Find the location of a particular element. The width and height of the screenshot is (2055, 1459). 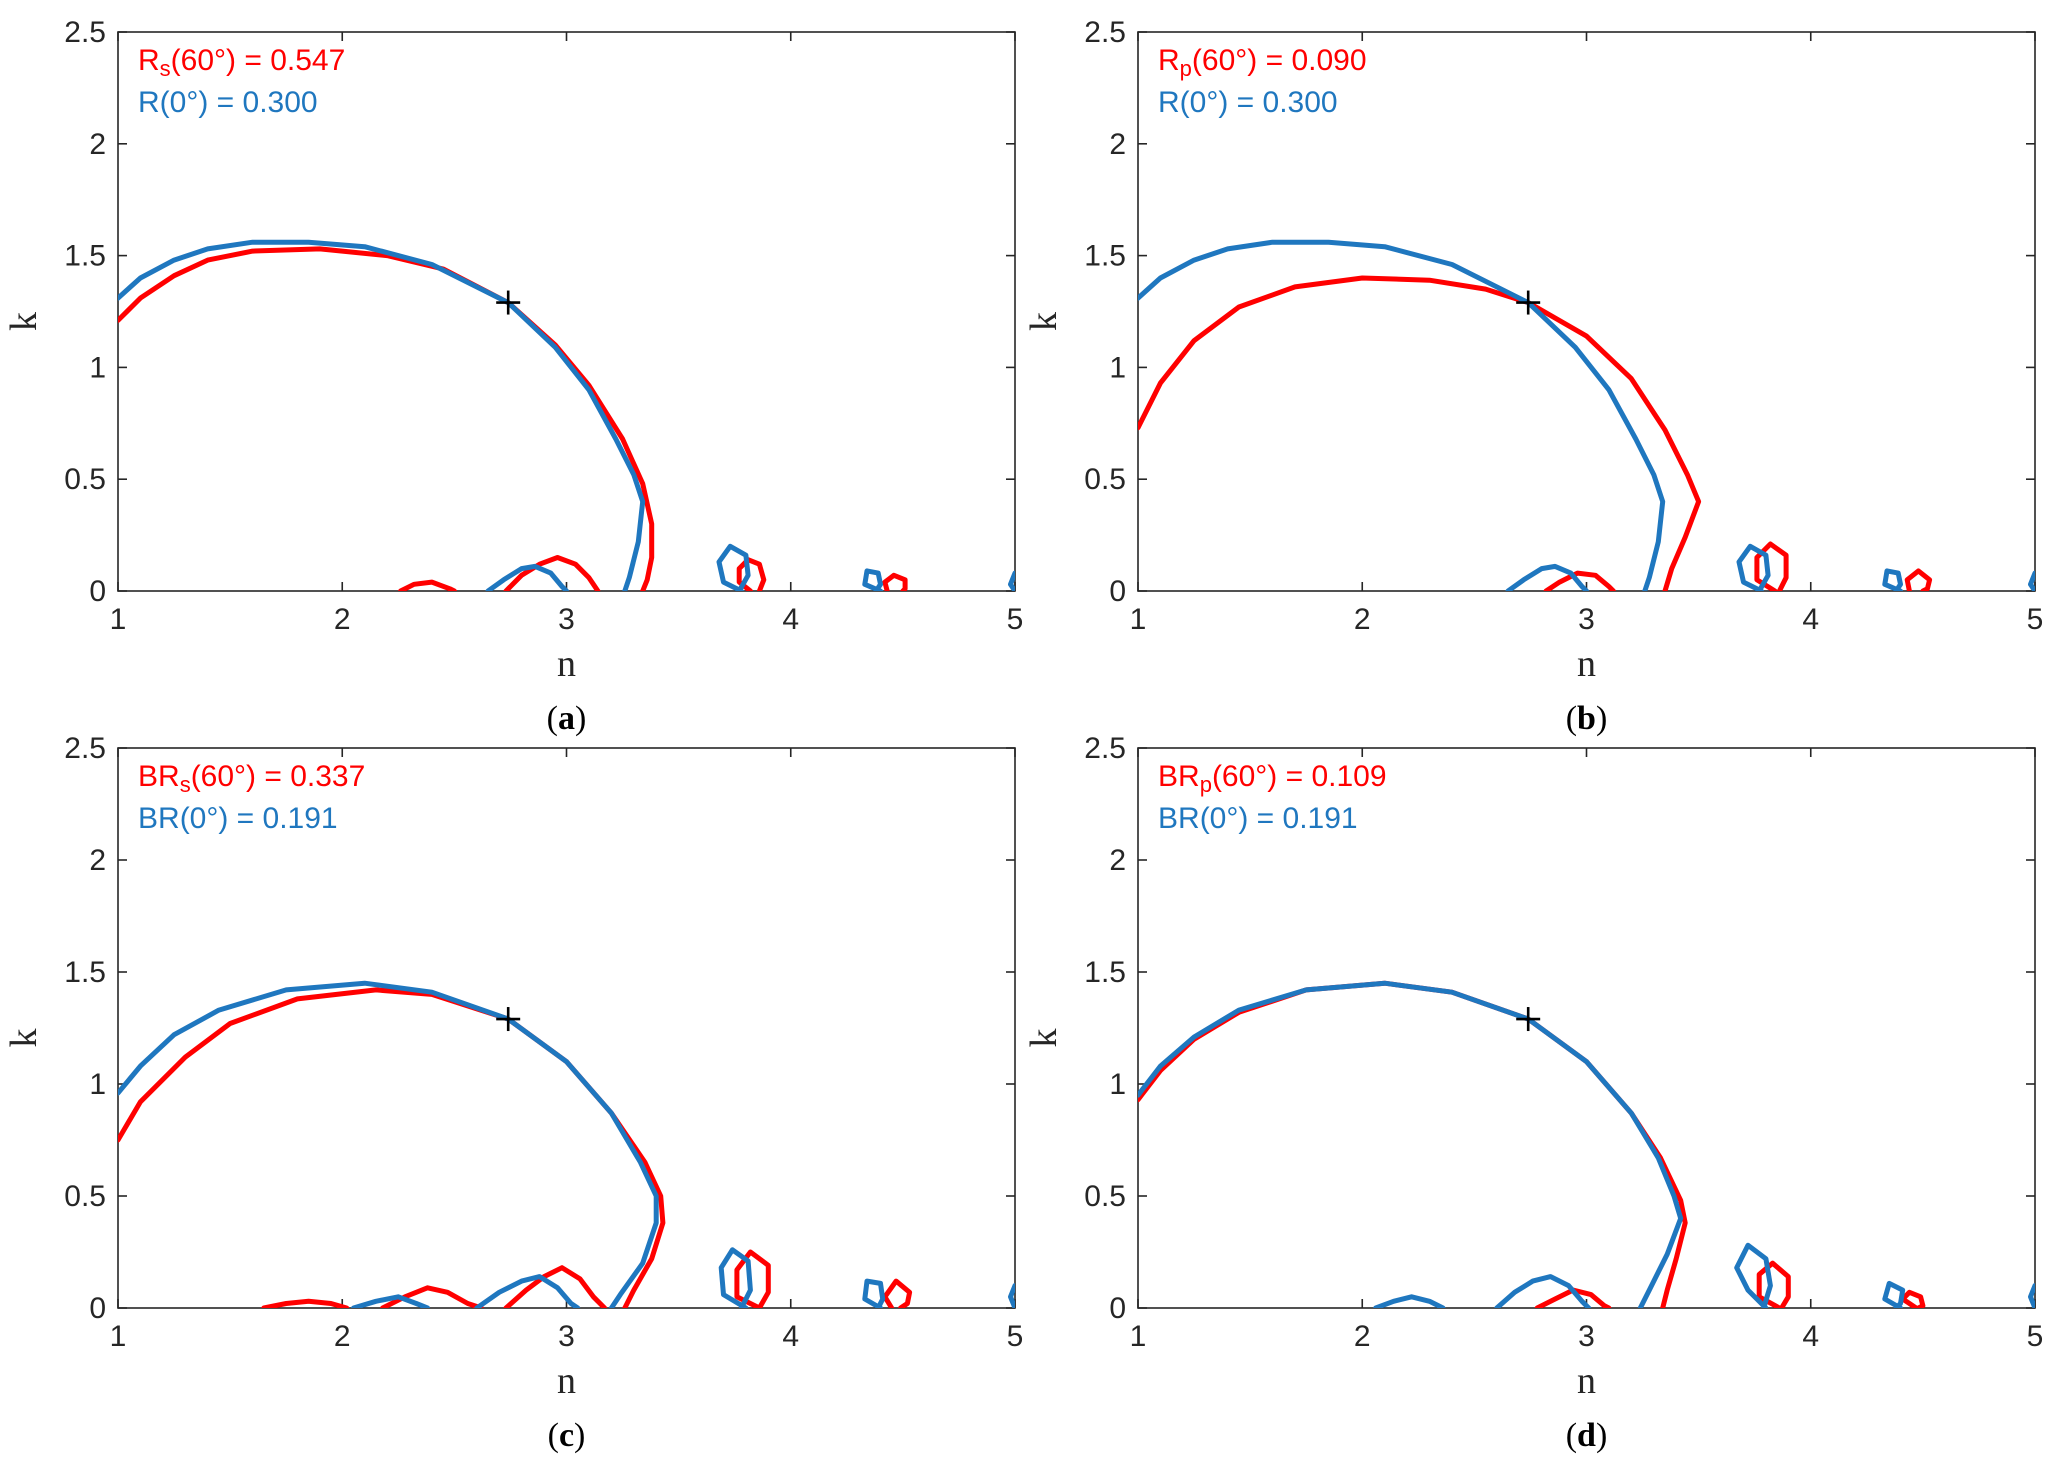

panel-label: (c) is located at coordinates (567, 1435).